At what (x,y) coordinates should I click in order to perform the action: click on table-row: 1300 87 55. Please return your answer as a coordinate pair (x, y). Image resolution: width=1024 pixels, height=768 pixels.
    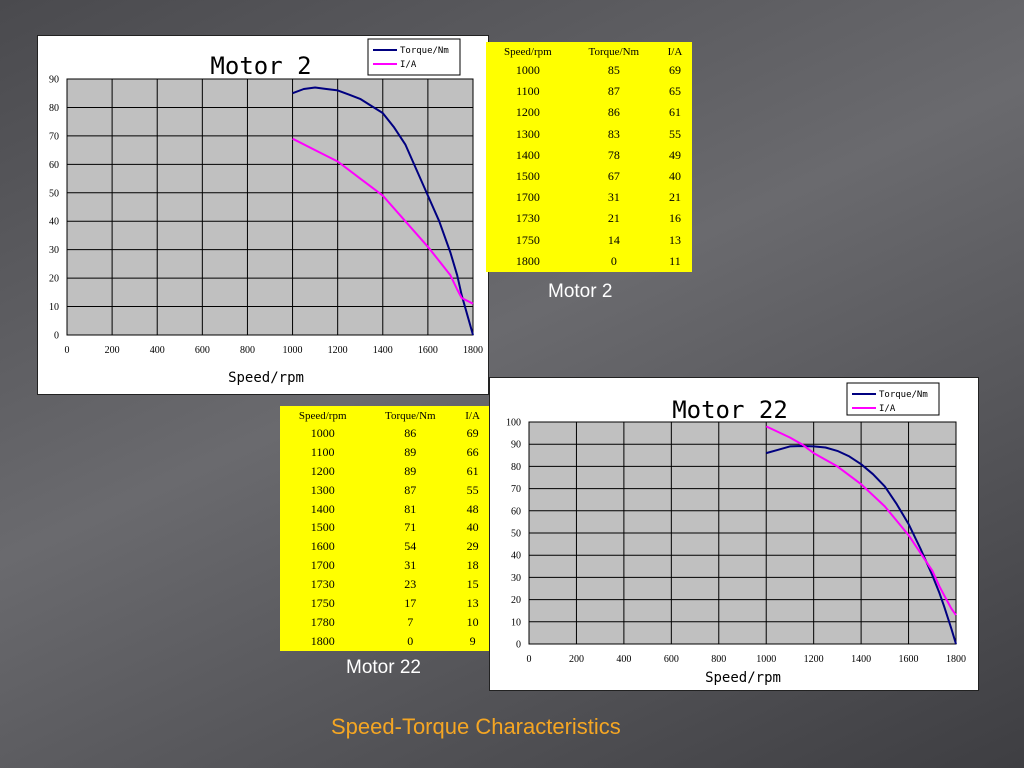
    Looking at the image, I should click on (385, 490).